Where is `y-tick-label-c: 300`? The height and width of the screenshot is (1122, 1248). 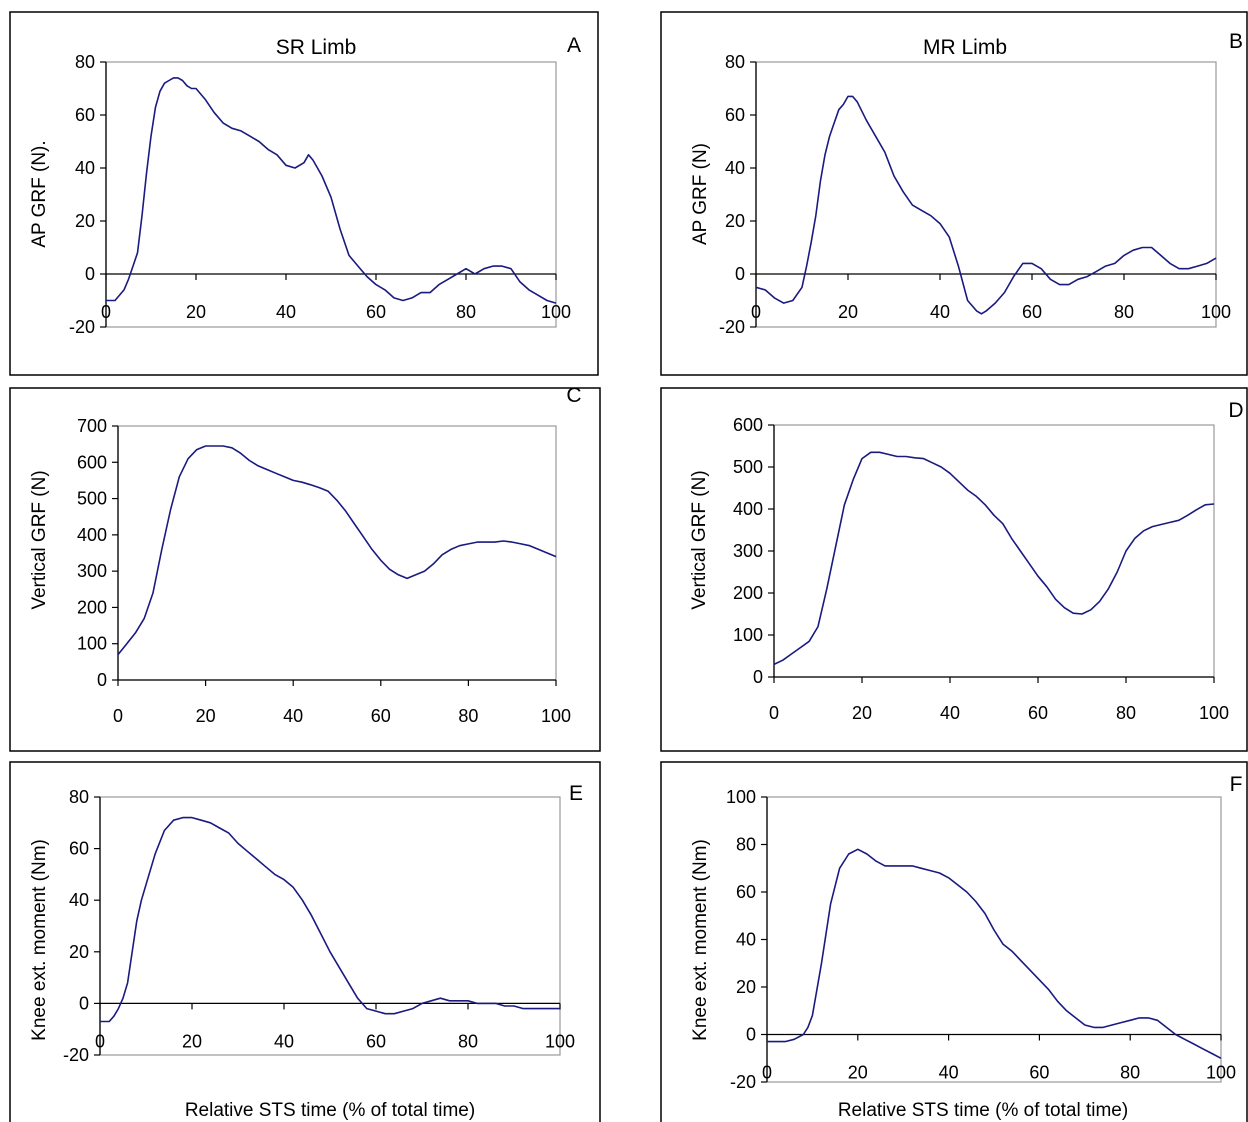
y-tick-label-c: 300 is located at coordinates (92, 571).